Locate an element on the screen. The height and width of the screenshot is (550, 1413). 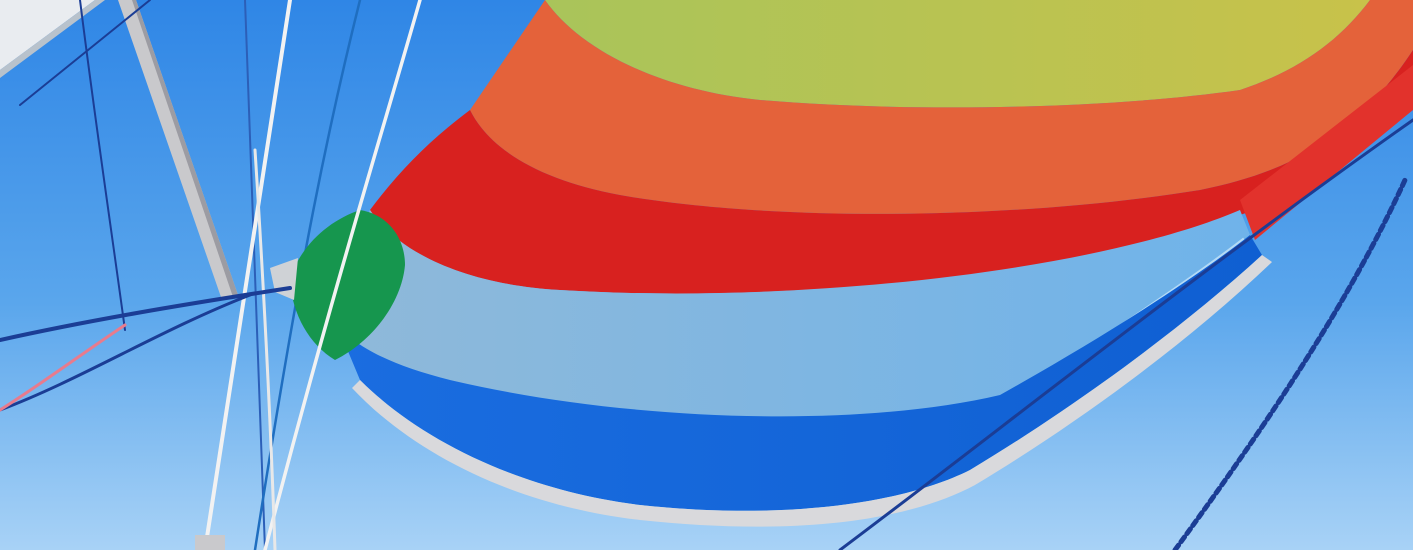
spinnaker-pole is located at coordinates (178, 150).